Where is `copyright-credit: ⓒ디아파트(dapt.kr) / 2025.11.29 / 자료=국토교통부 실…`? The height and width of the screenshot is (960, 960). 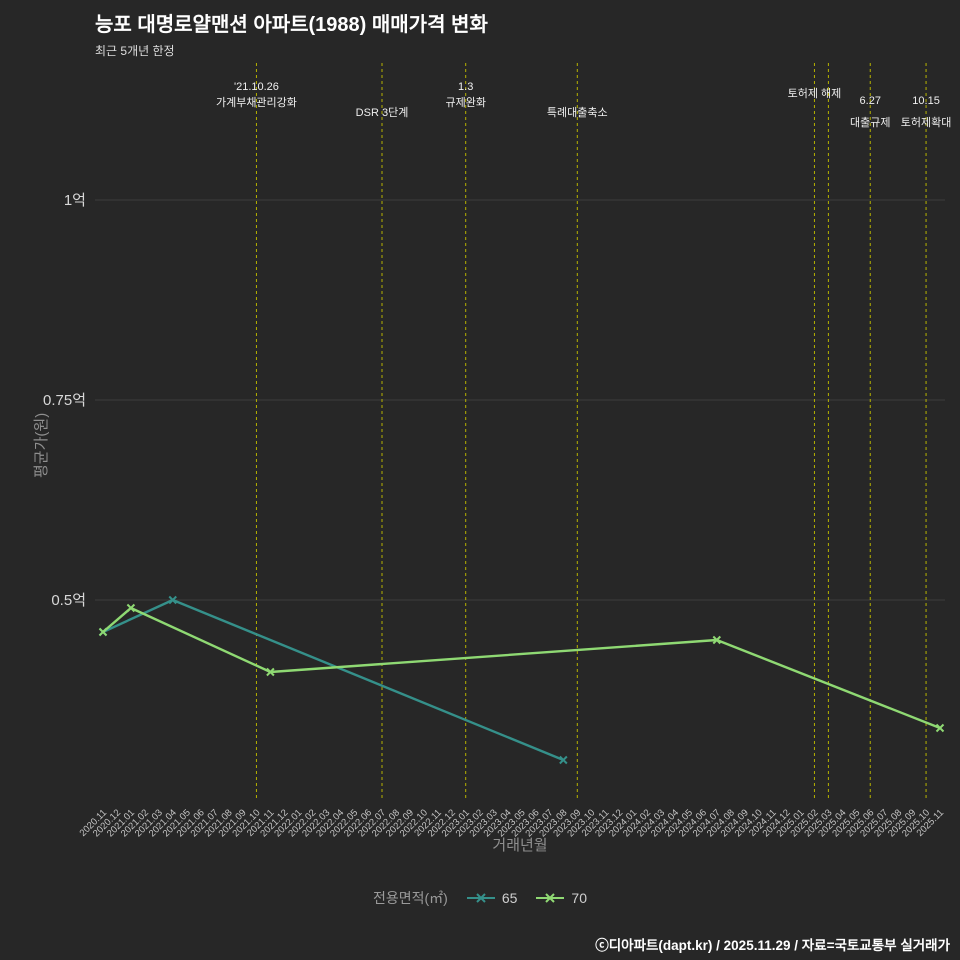 copyright-credit: ⓒ디아파트(dapt.kr) / 2025.11.29 / 자료=국토교통부 실… is located at coordinates (772, 945).